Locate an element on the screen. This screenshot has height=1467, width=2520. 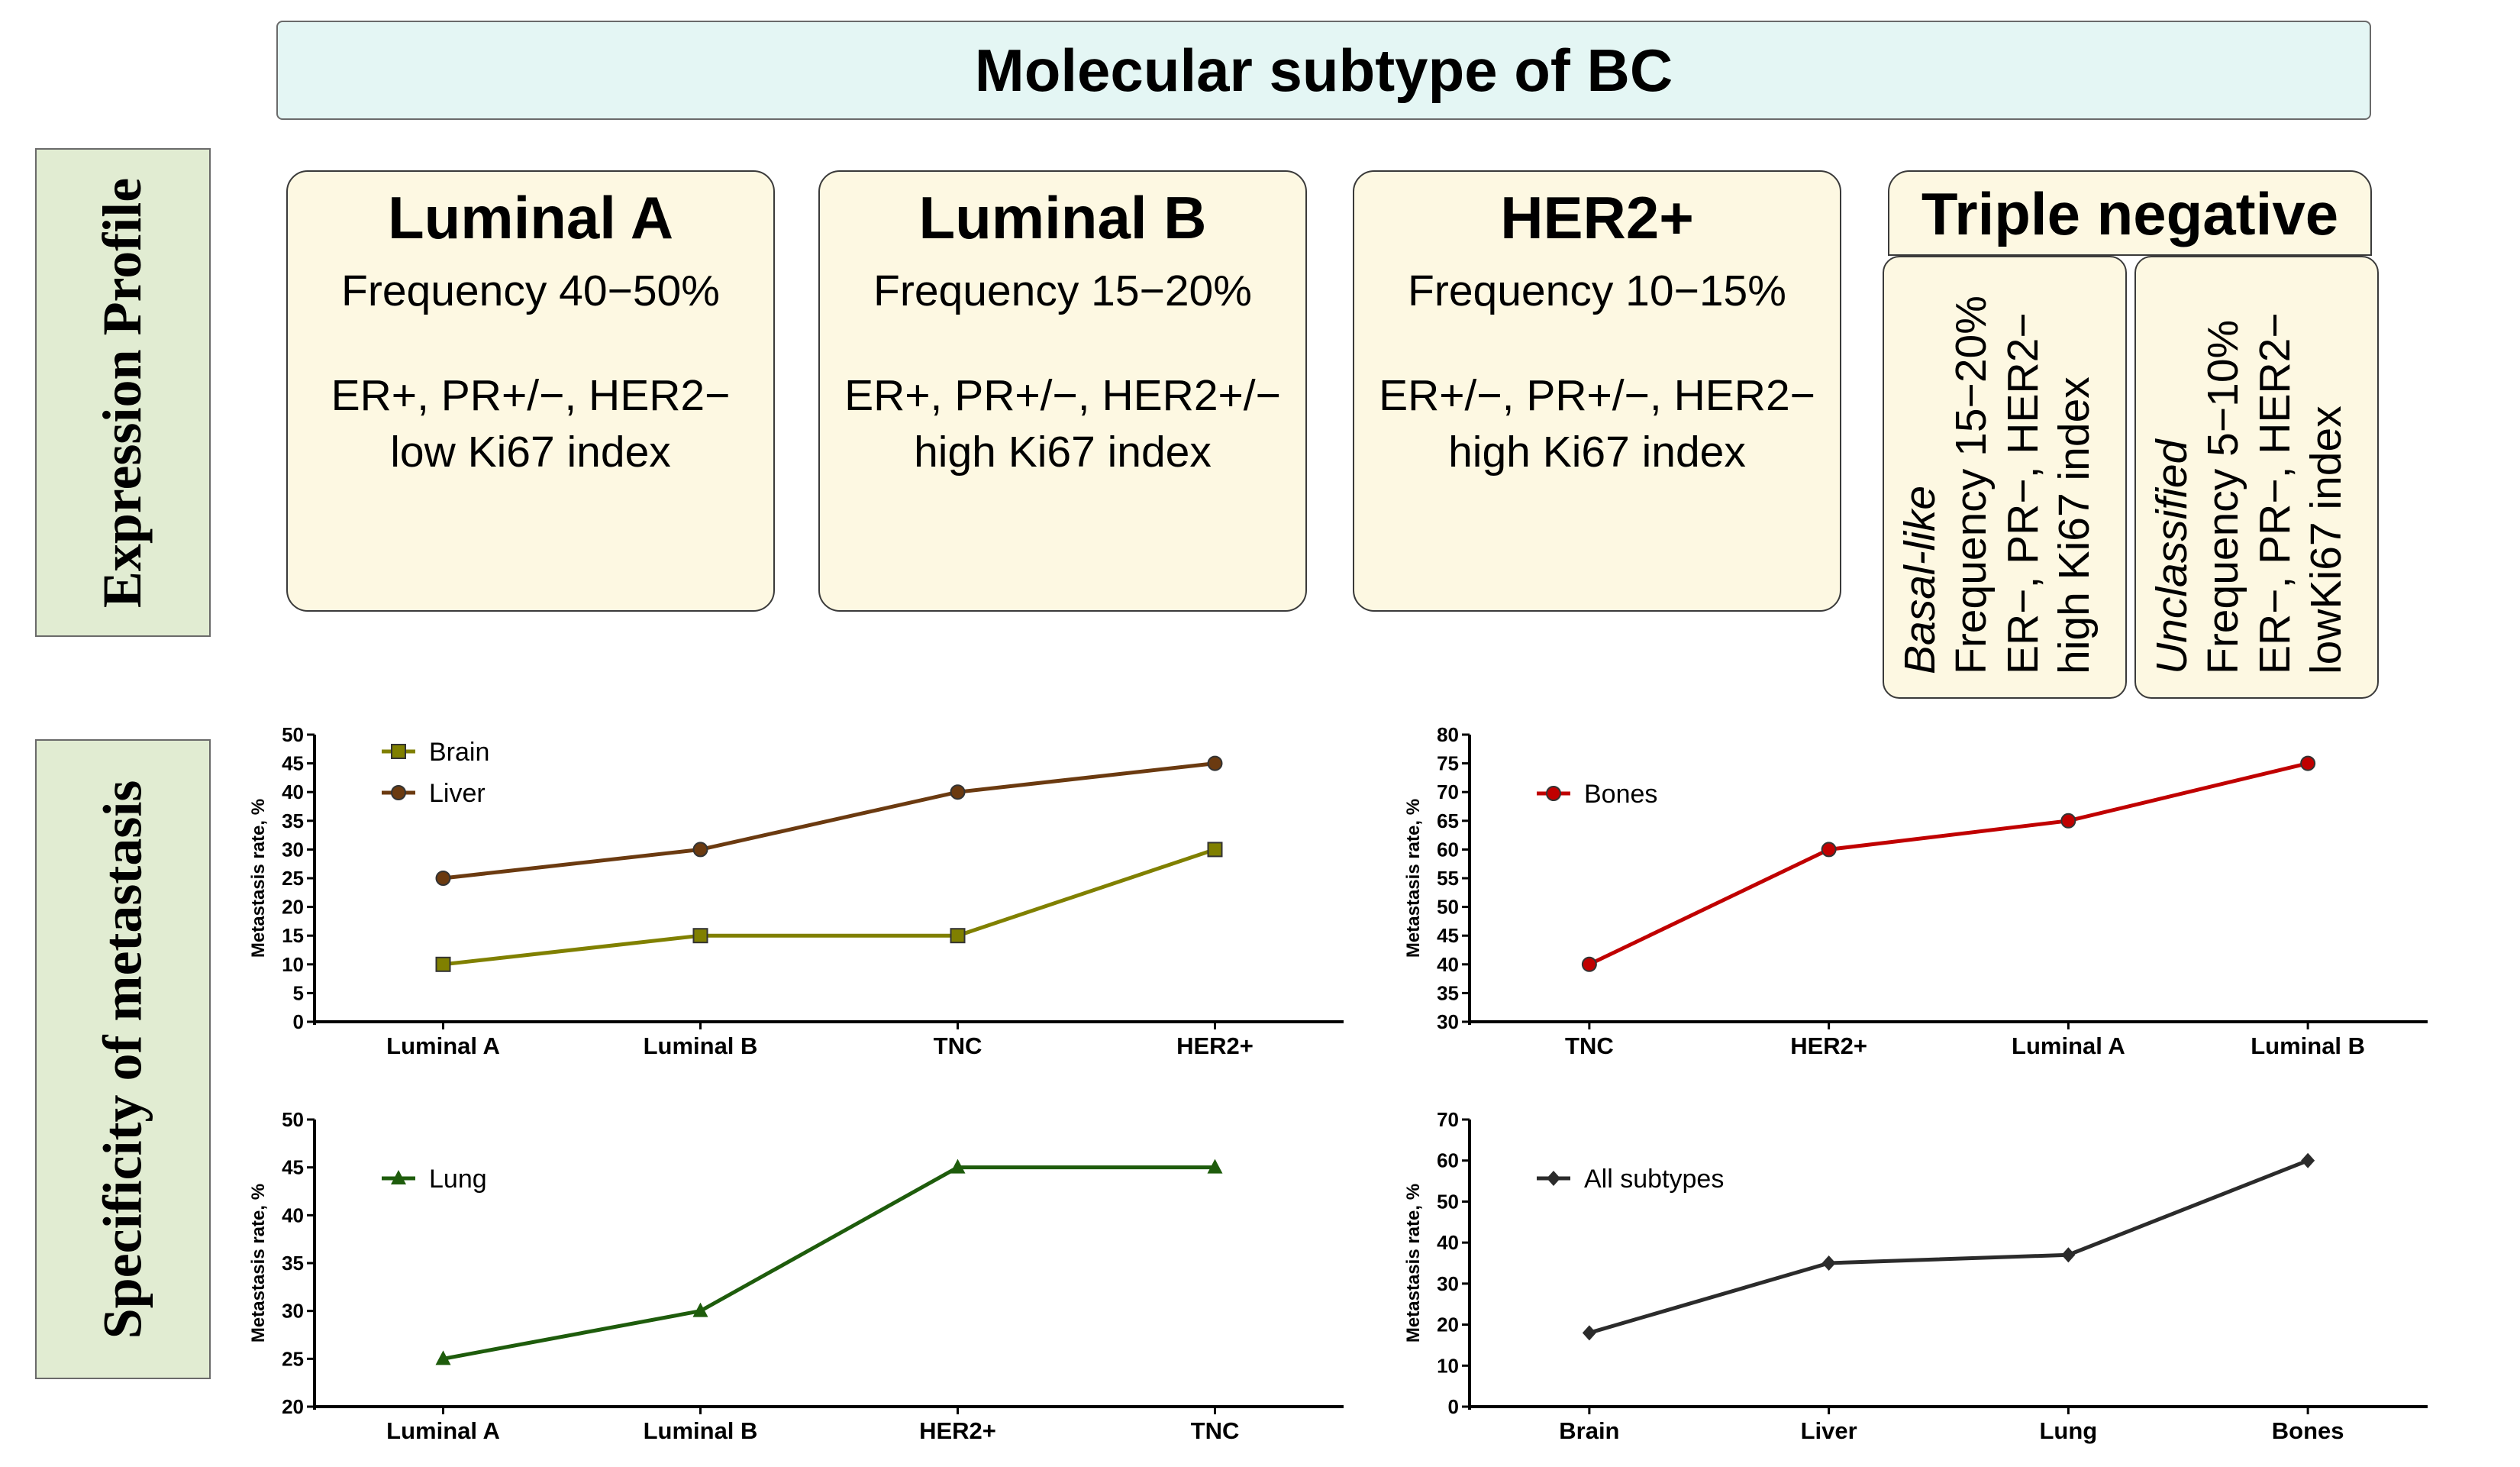
series-line-brain is located at coordinates (829, 907).